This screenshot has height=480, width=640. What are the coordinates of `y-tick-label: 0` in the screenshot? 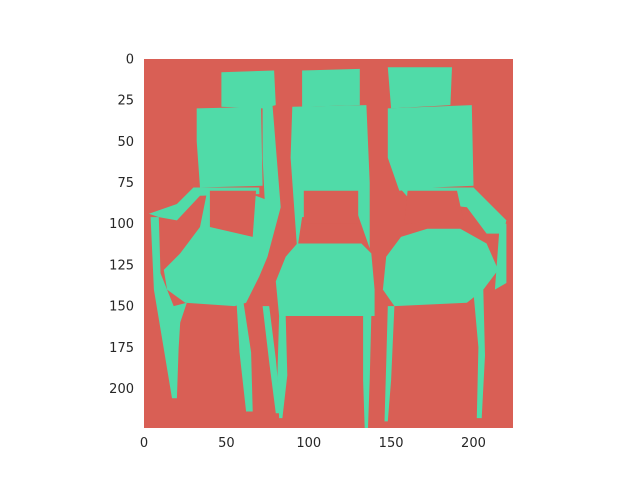 It's located at (130, 60).